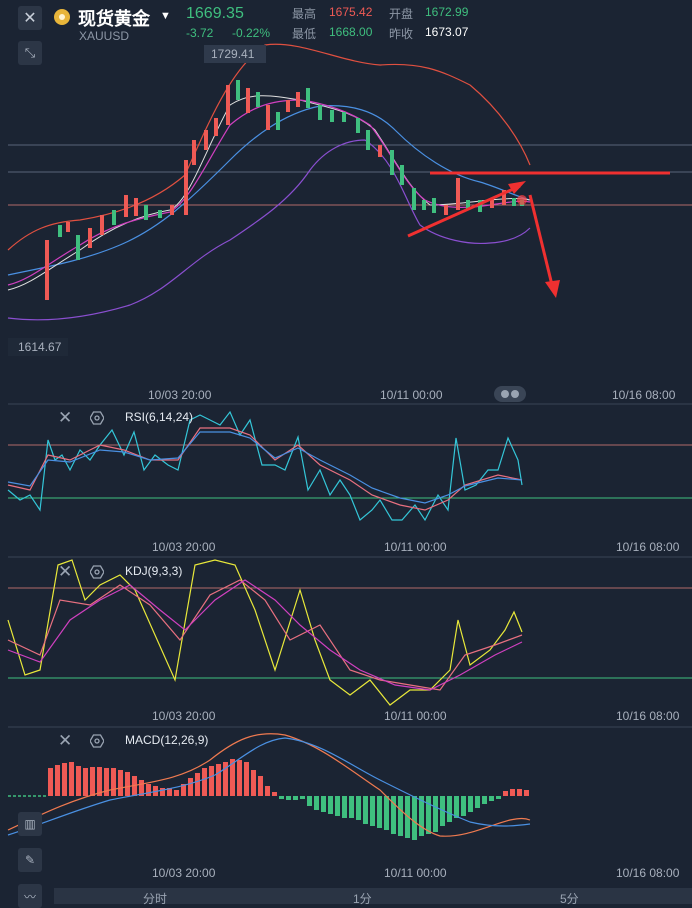 The image size is (692, 908). What do you see at coordinates (517, 187) in the screenshot?
I see `trend-arrow-head` at bounding box center [517, 187].